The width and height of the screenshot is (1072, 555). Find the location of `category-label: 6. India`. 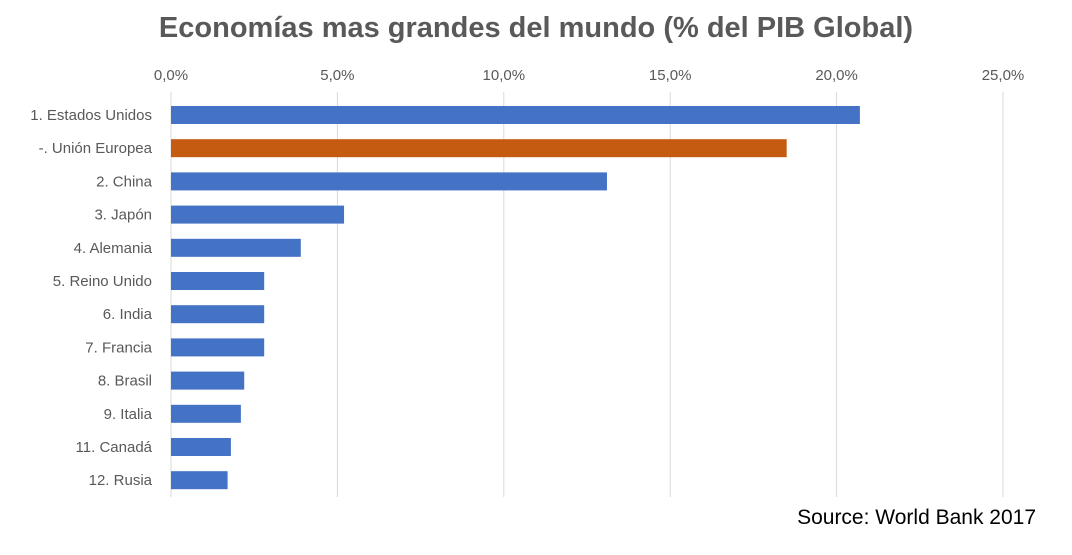

category-label: 6. India is located at coordinates (128, 314).